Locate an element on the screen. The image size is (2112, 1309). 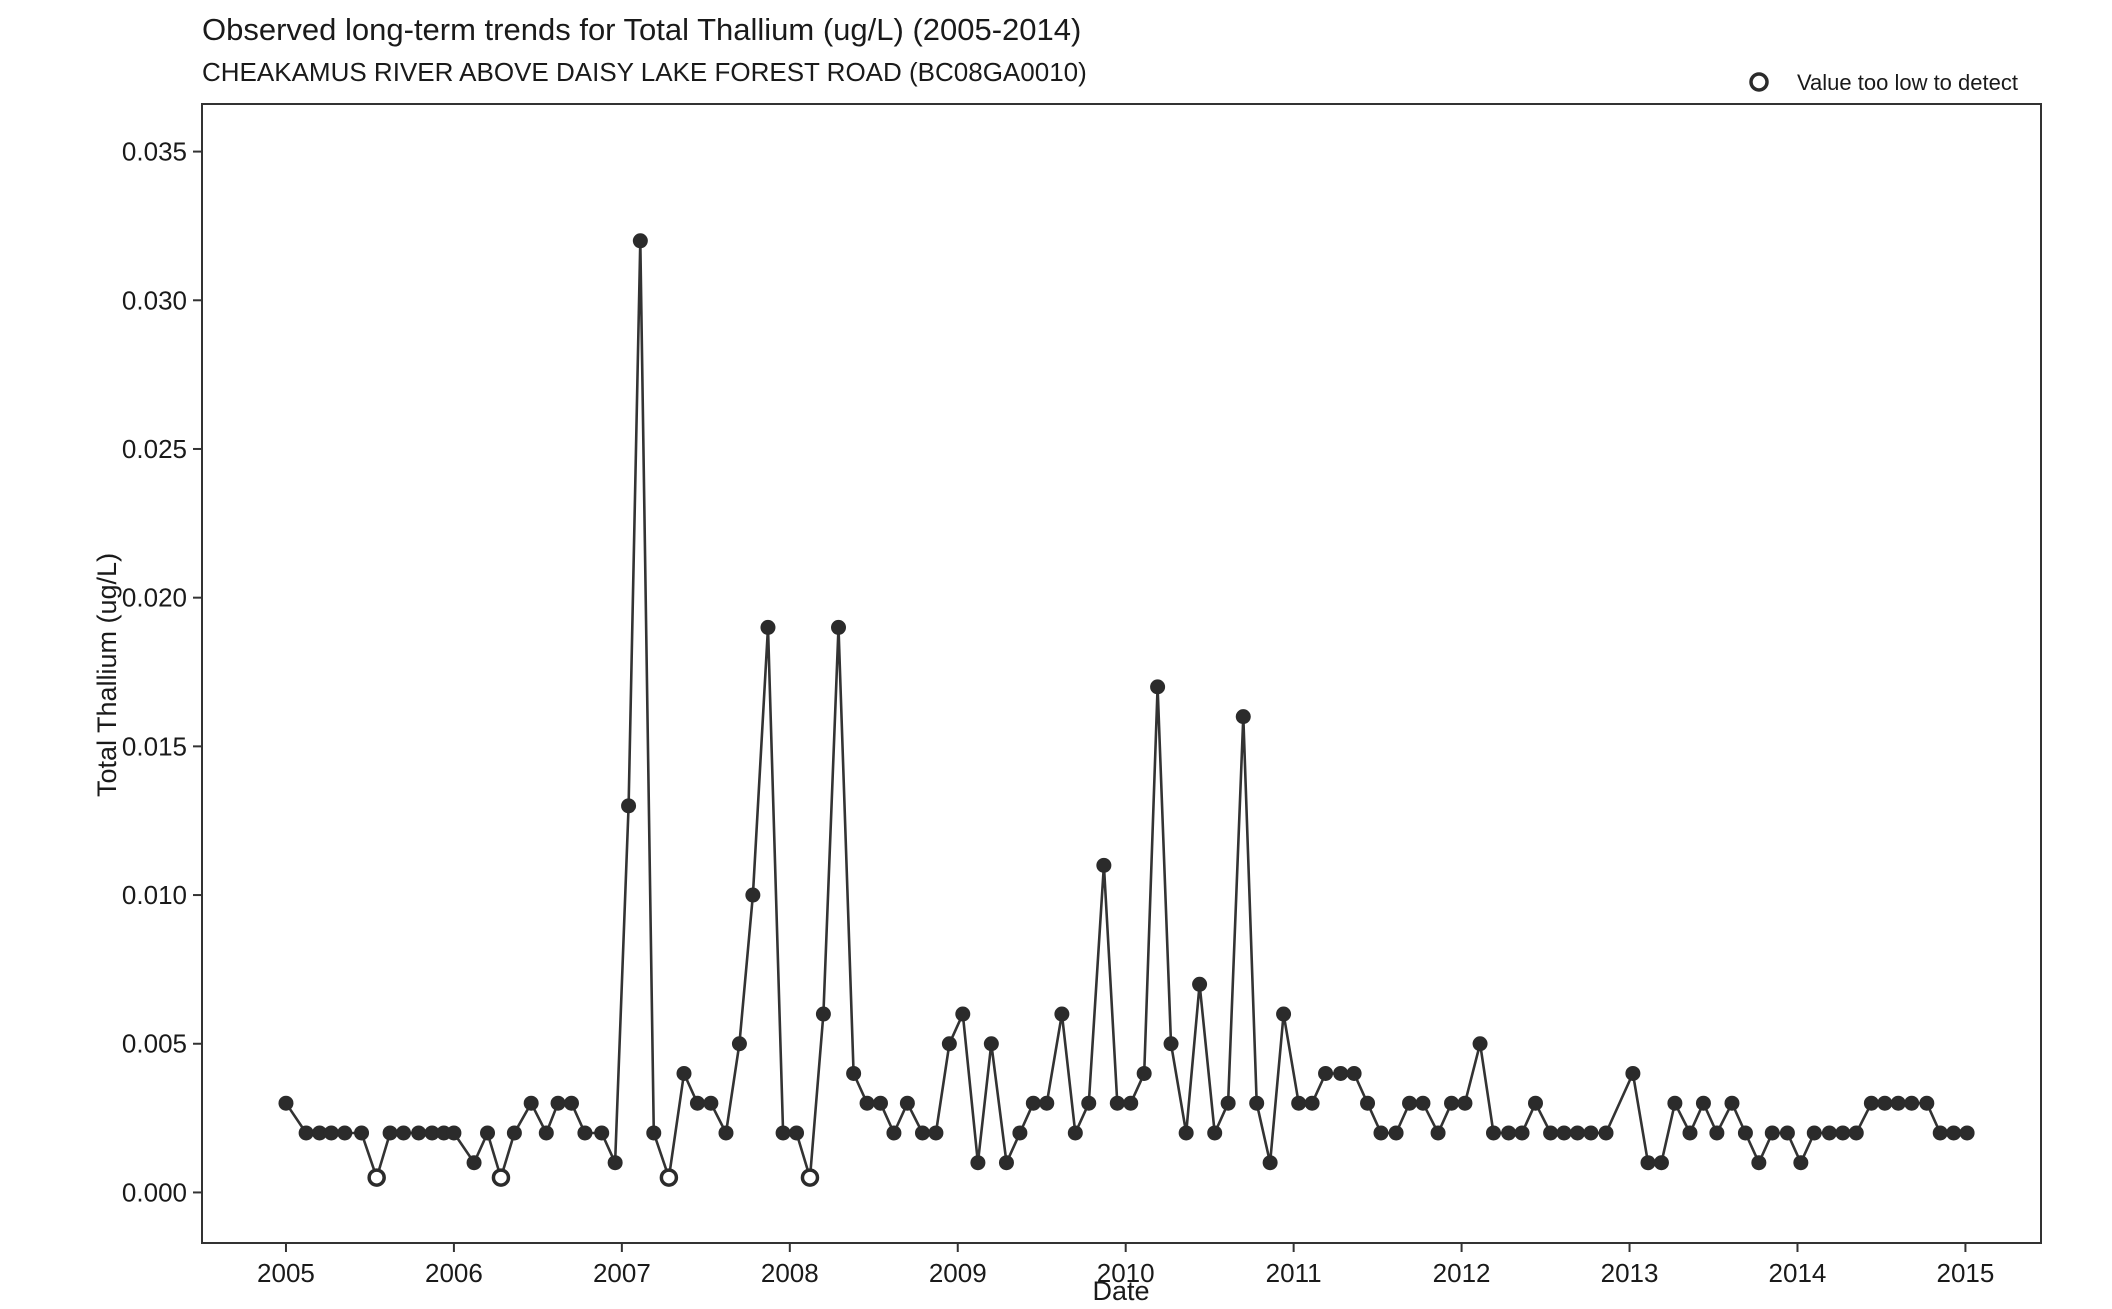
legend-open-circle-marker is located at coordinates (1759, 82).